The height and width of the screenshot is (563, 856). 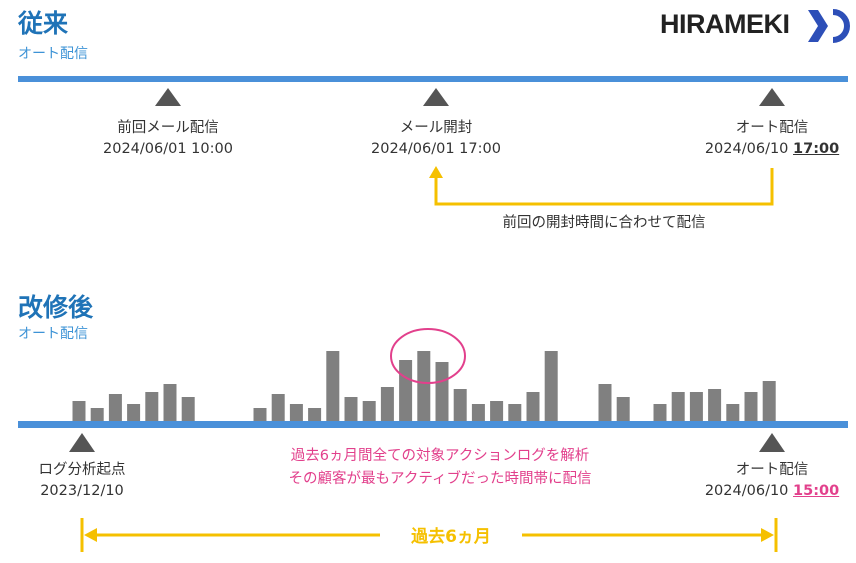 I want to click on section-subtitle-before: オート配信, so click(x=53, y=54).